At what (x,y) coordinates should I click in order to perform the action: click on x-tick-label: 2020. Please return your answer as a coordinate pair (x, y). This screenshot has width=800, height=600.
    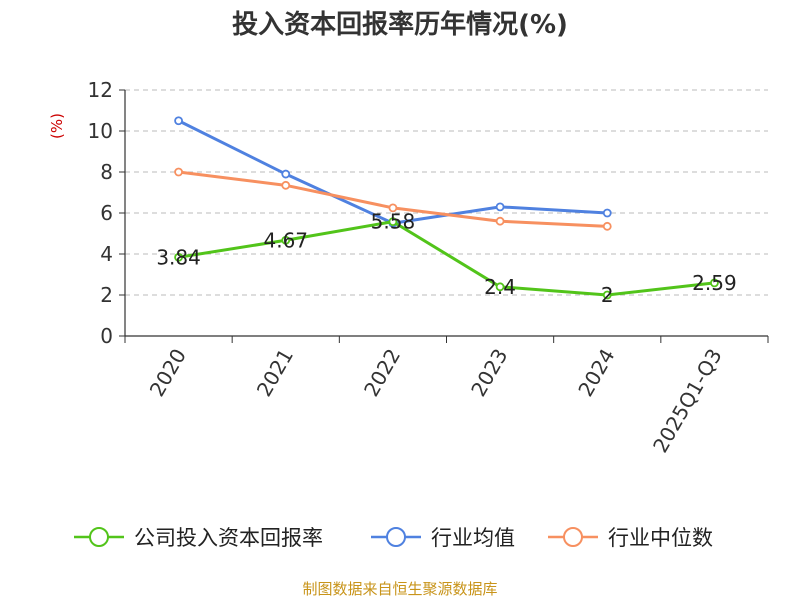
    Looking at the image, I should click on (168, 373).